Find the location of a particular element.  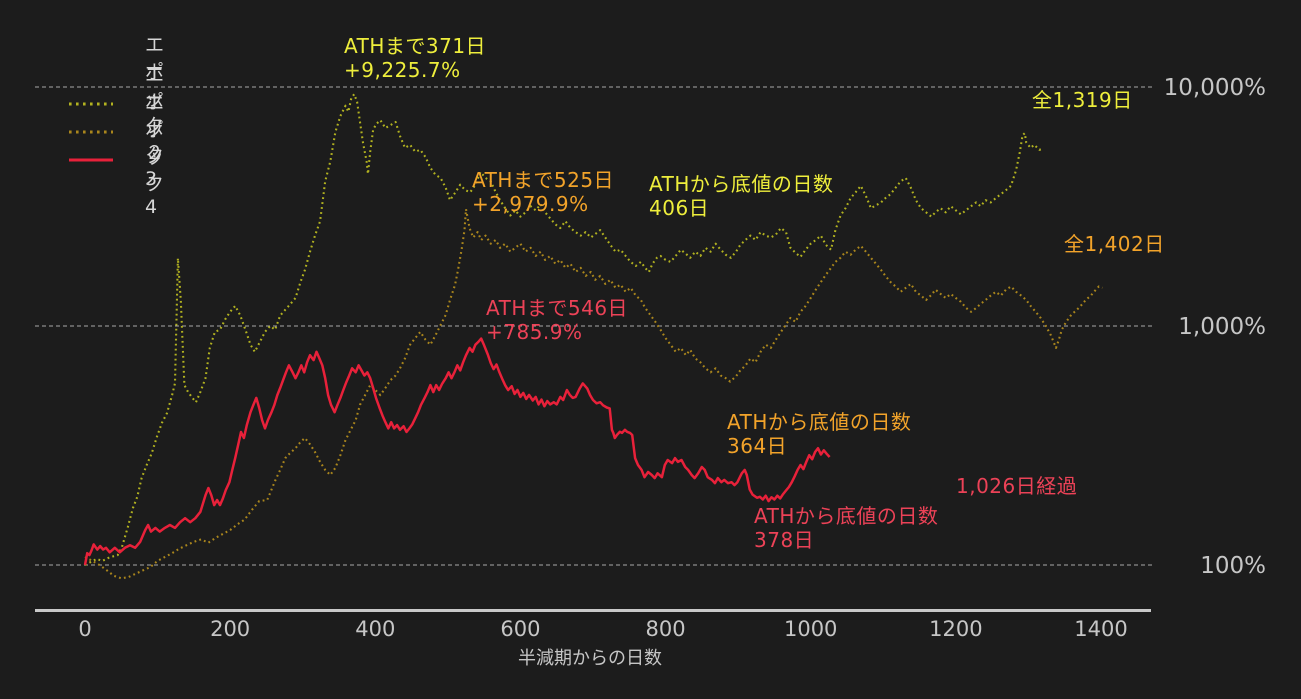

x-tick-600: 600 is located at coordinates (520, 629).